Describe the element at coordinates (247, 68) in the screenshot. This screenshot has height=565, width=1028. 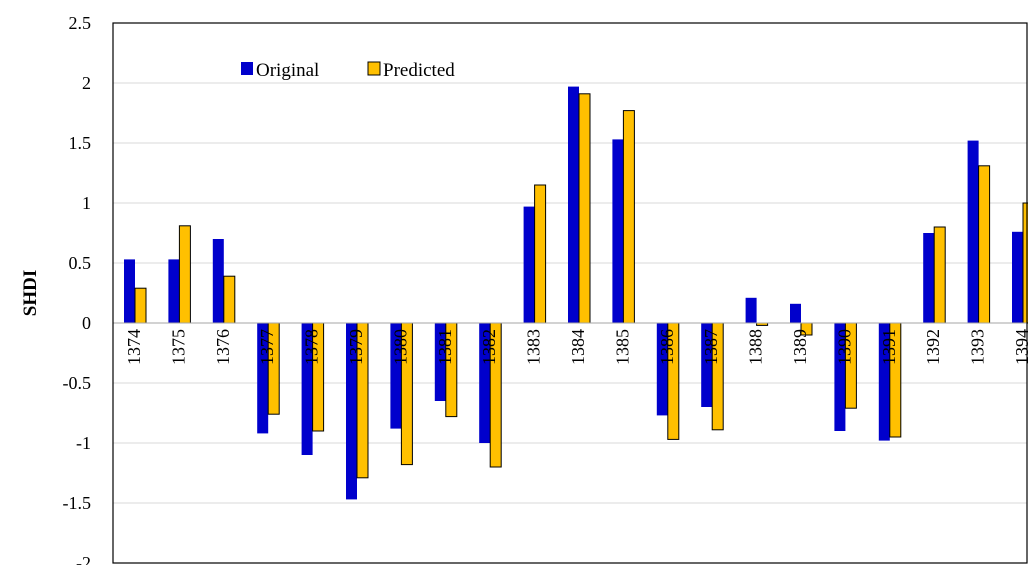
I see `legend-swatch-original` at that location.